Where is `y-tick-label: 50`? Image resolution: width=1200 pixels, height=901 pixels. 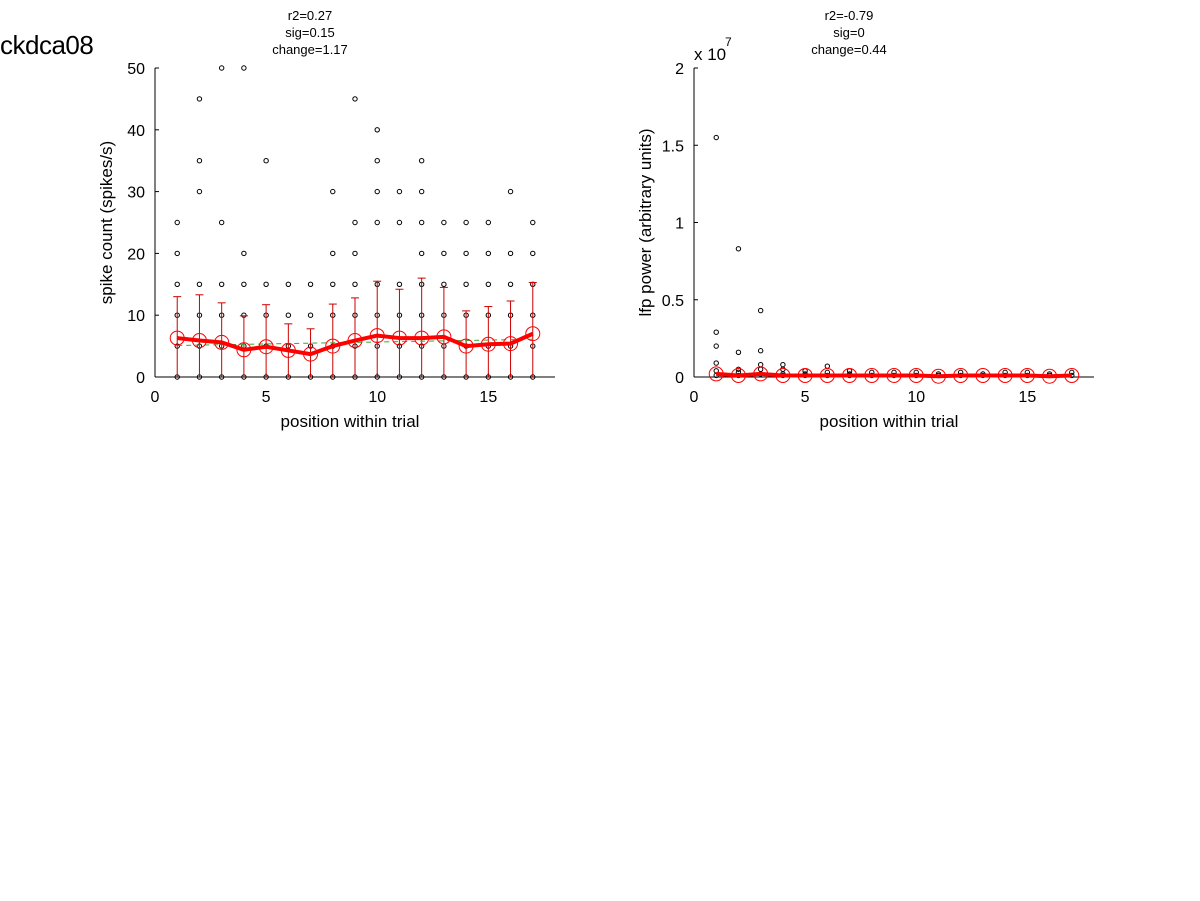
y-tick-label: 50 is located at coordinates (136, 69).